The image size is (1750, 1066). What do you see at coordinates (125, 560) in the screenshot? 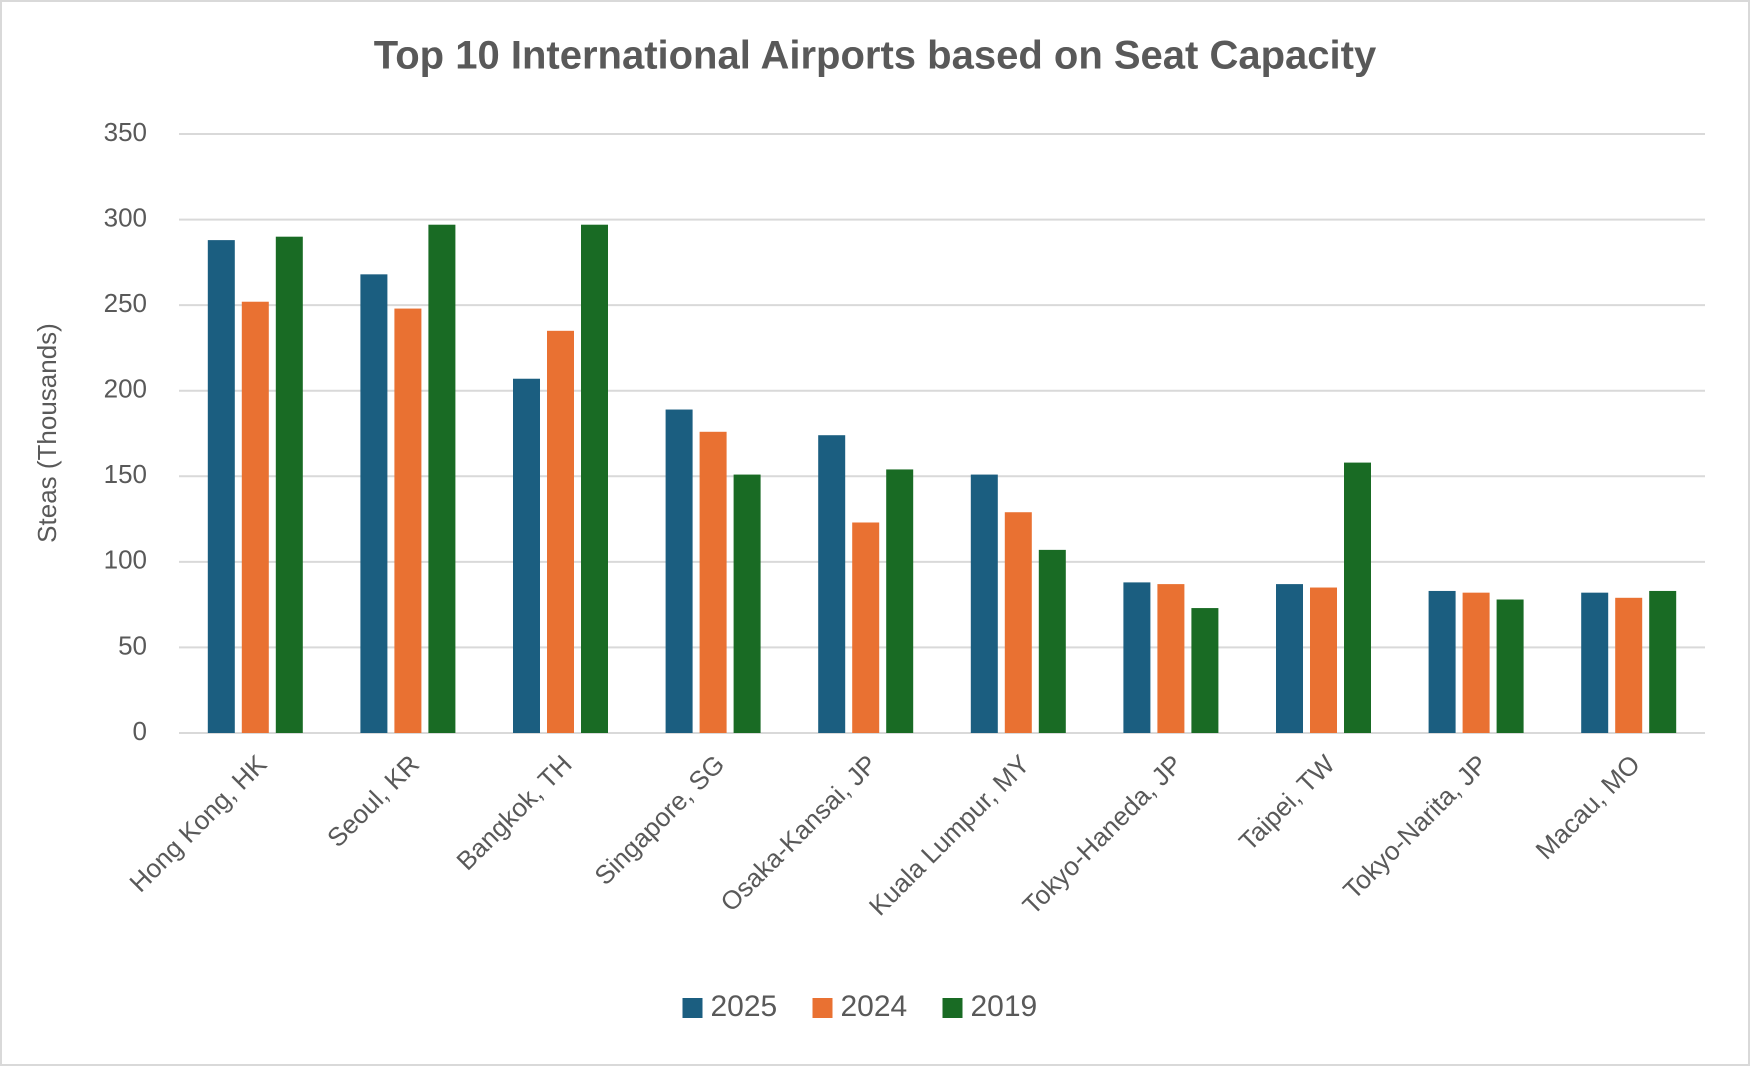
I see `y-tick-label: 100` at bounding box center [125, 560].